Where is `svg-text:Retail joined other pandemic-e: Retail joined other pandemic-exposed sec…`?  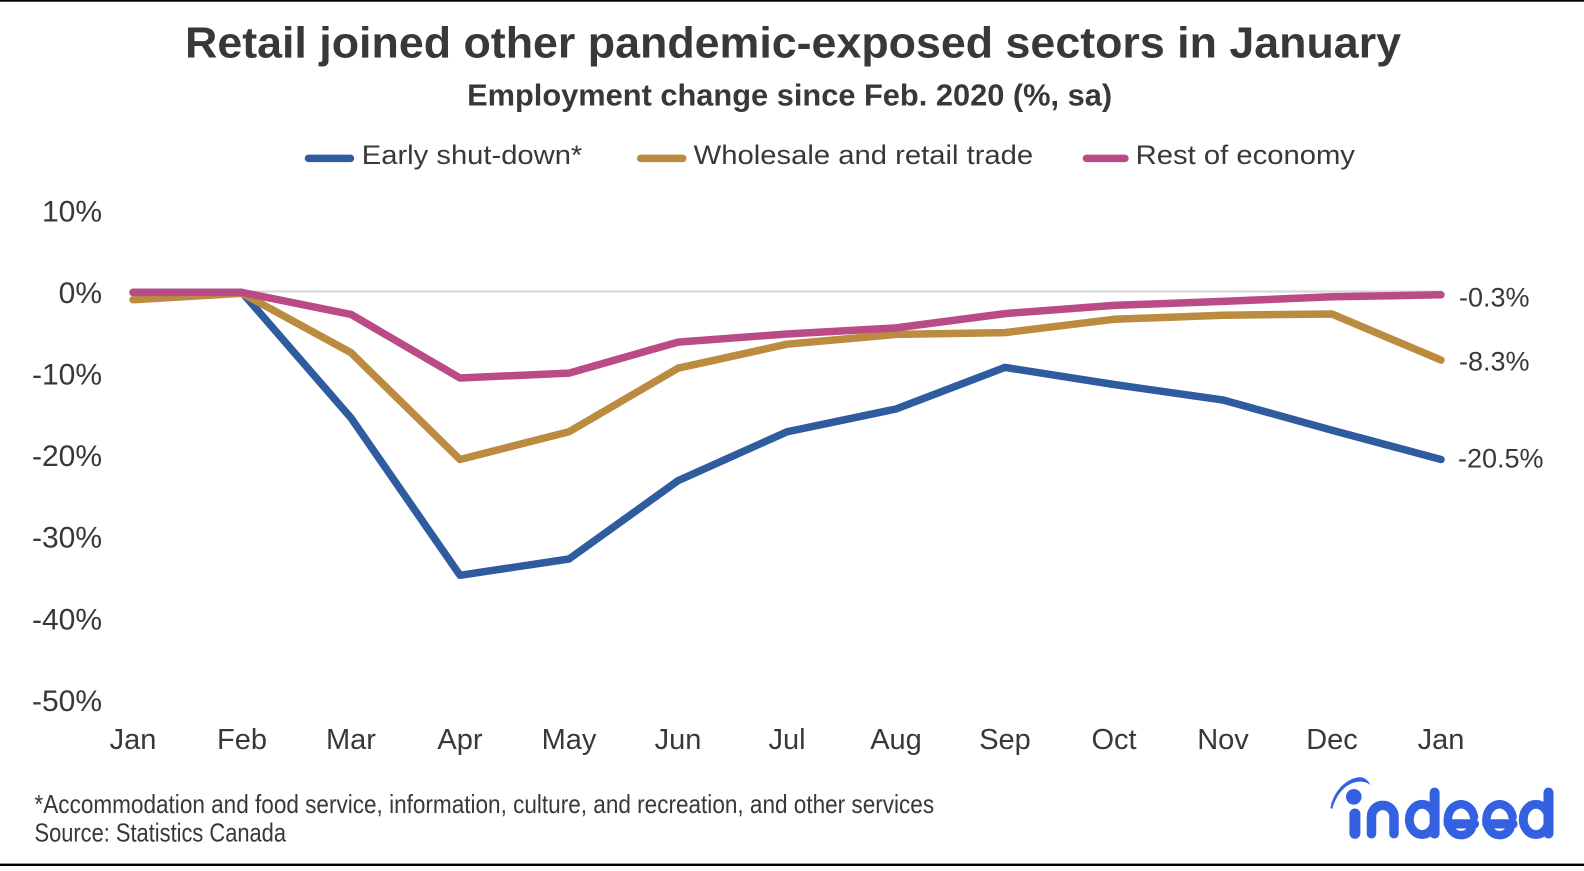
svg-text:Retail joined other pandemic-e: Retail joined other pandemic-exposed sec… is located at coordinates (793, 43).